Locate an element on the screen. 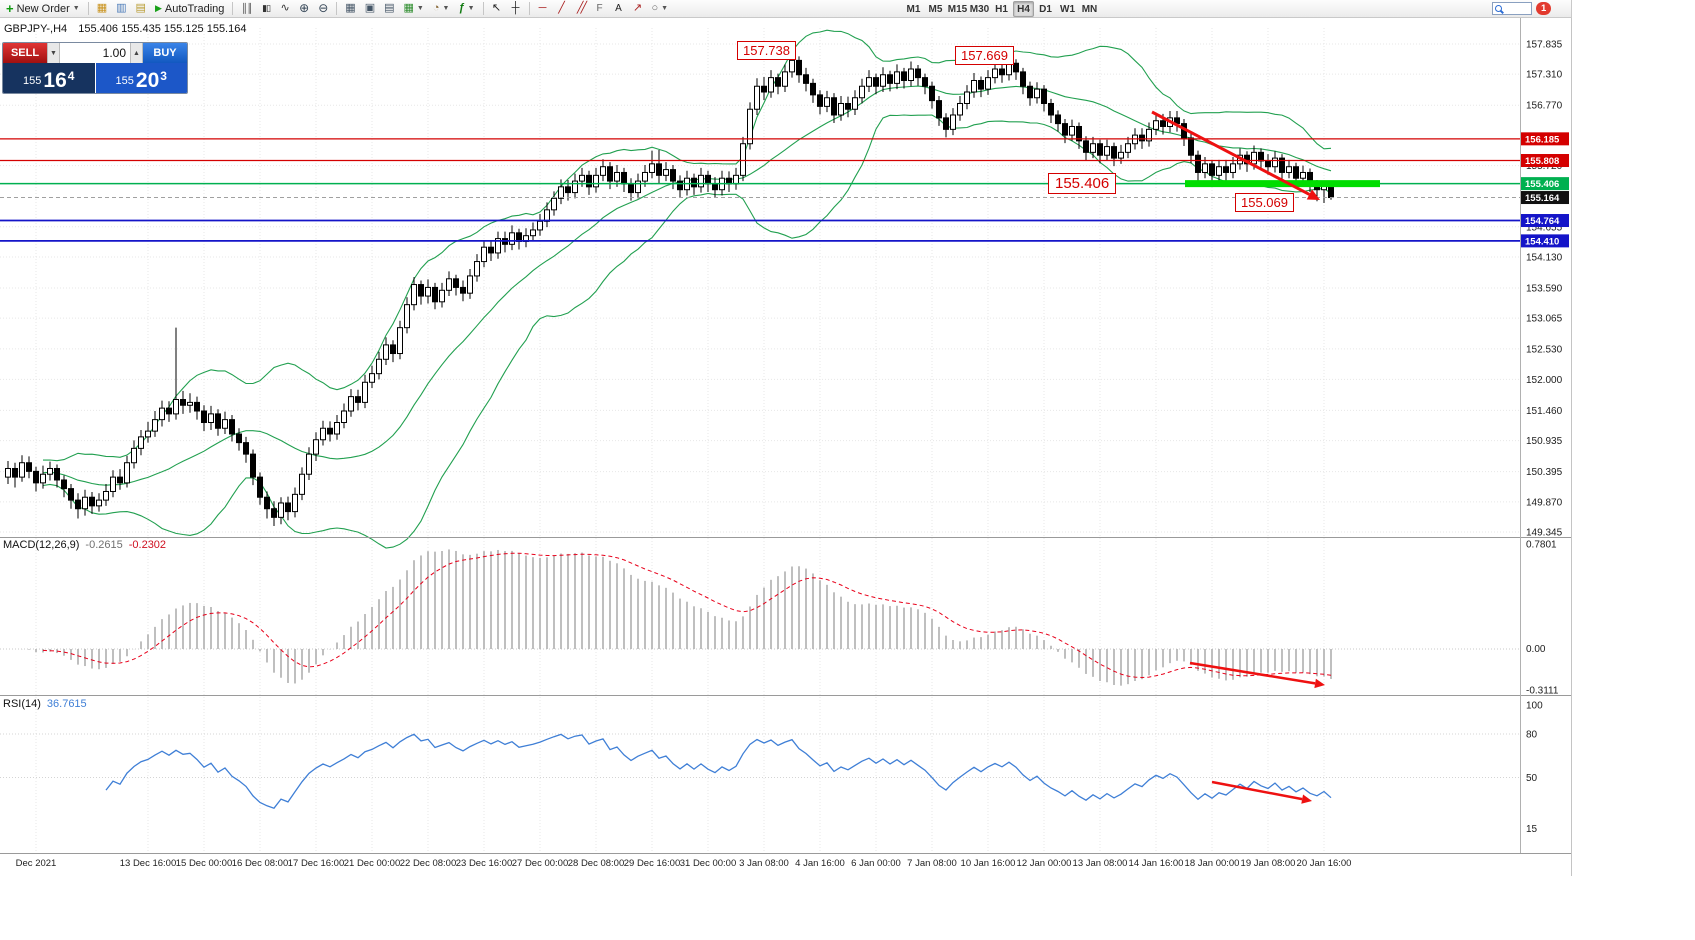  fibonacci-tool-button is located at coordinates (600, 9).